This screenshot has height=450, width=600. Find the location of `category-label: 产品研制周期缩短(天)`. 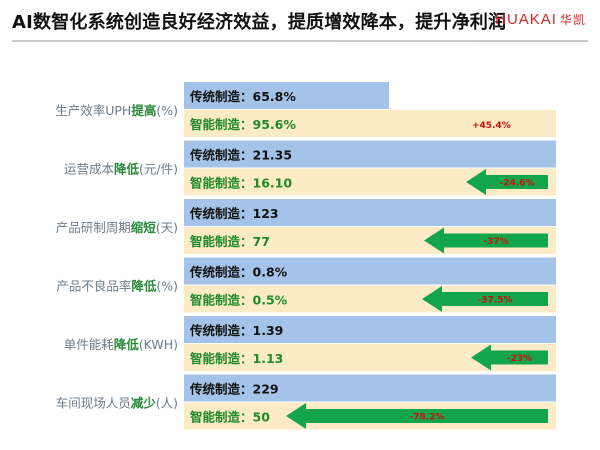

category-label: 产品研制周期缩短(天) is located at coordinates (117, 227).